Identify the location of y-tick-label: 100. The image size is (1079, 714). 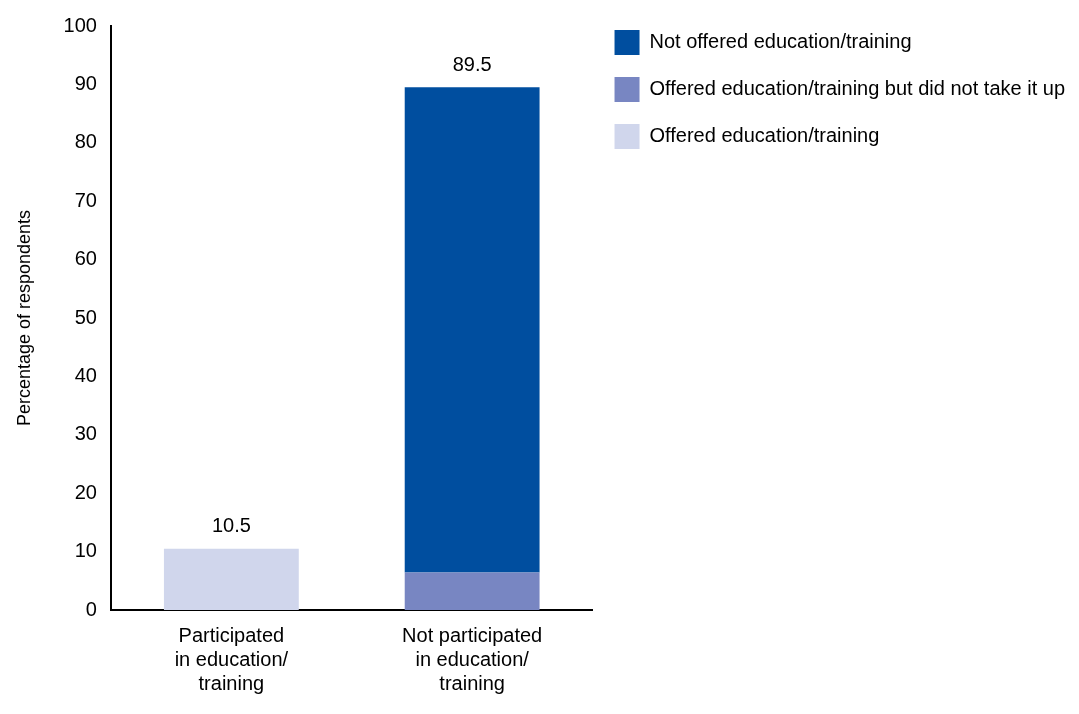
(80, 24).